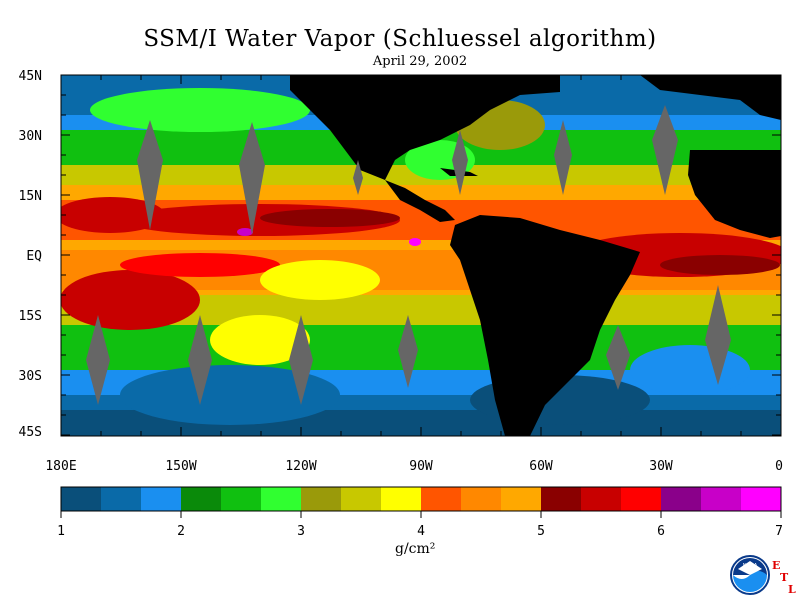 This screenshot has height=600, width=800. Describe the element at coordinates (181, 531) in the screenshot. I see `colorbar-tick-label: 2` at that location.